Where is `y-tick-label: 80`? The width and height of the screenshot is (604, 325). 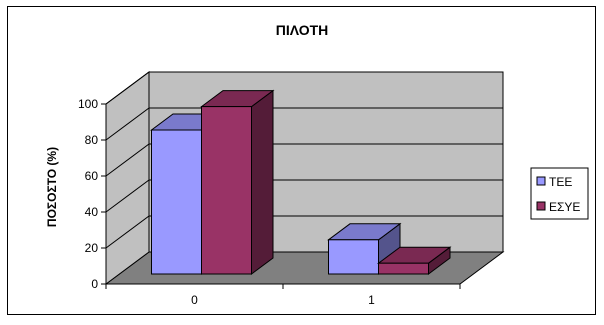
y-tick-label: 80 is located at coordinates (92, 140).